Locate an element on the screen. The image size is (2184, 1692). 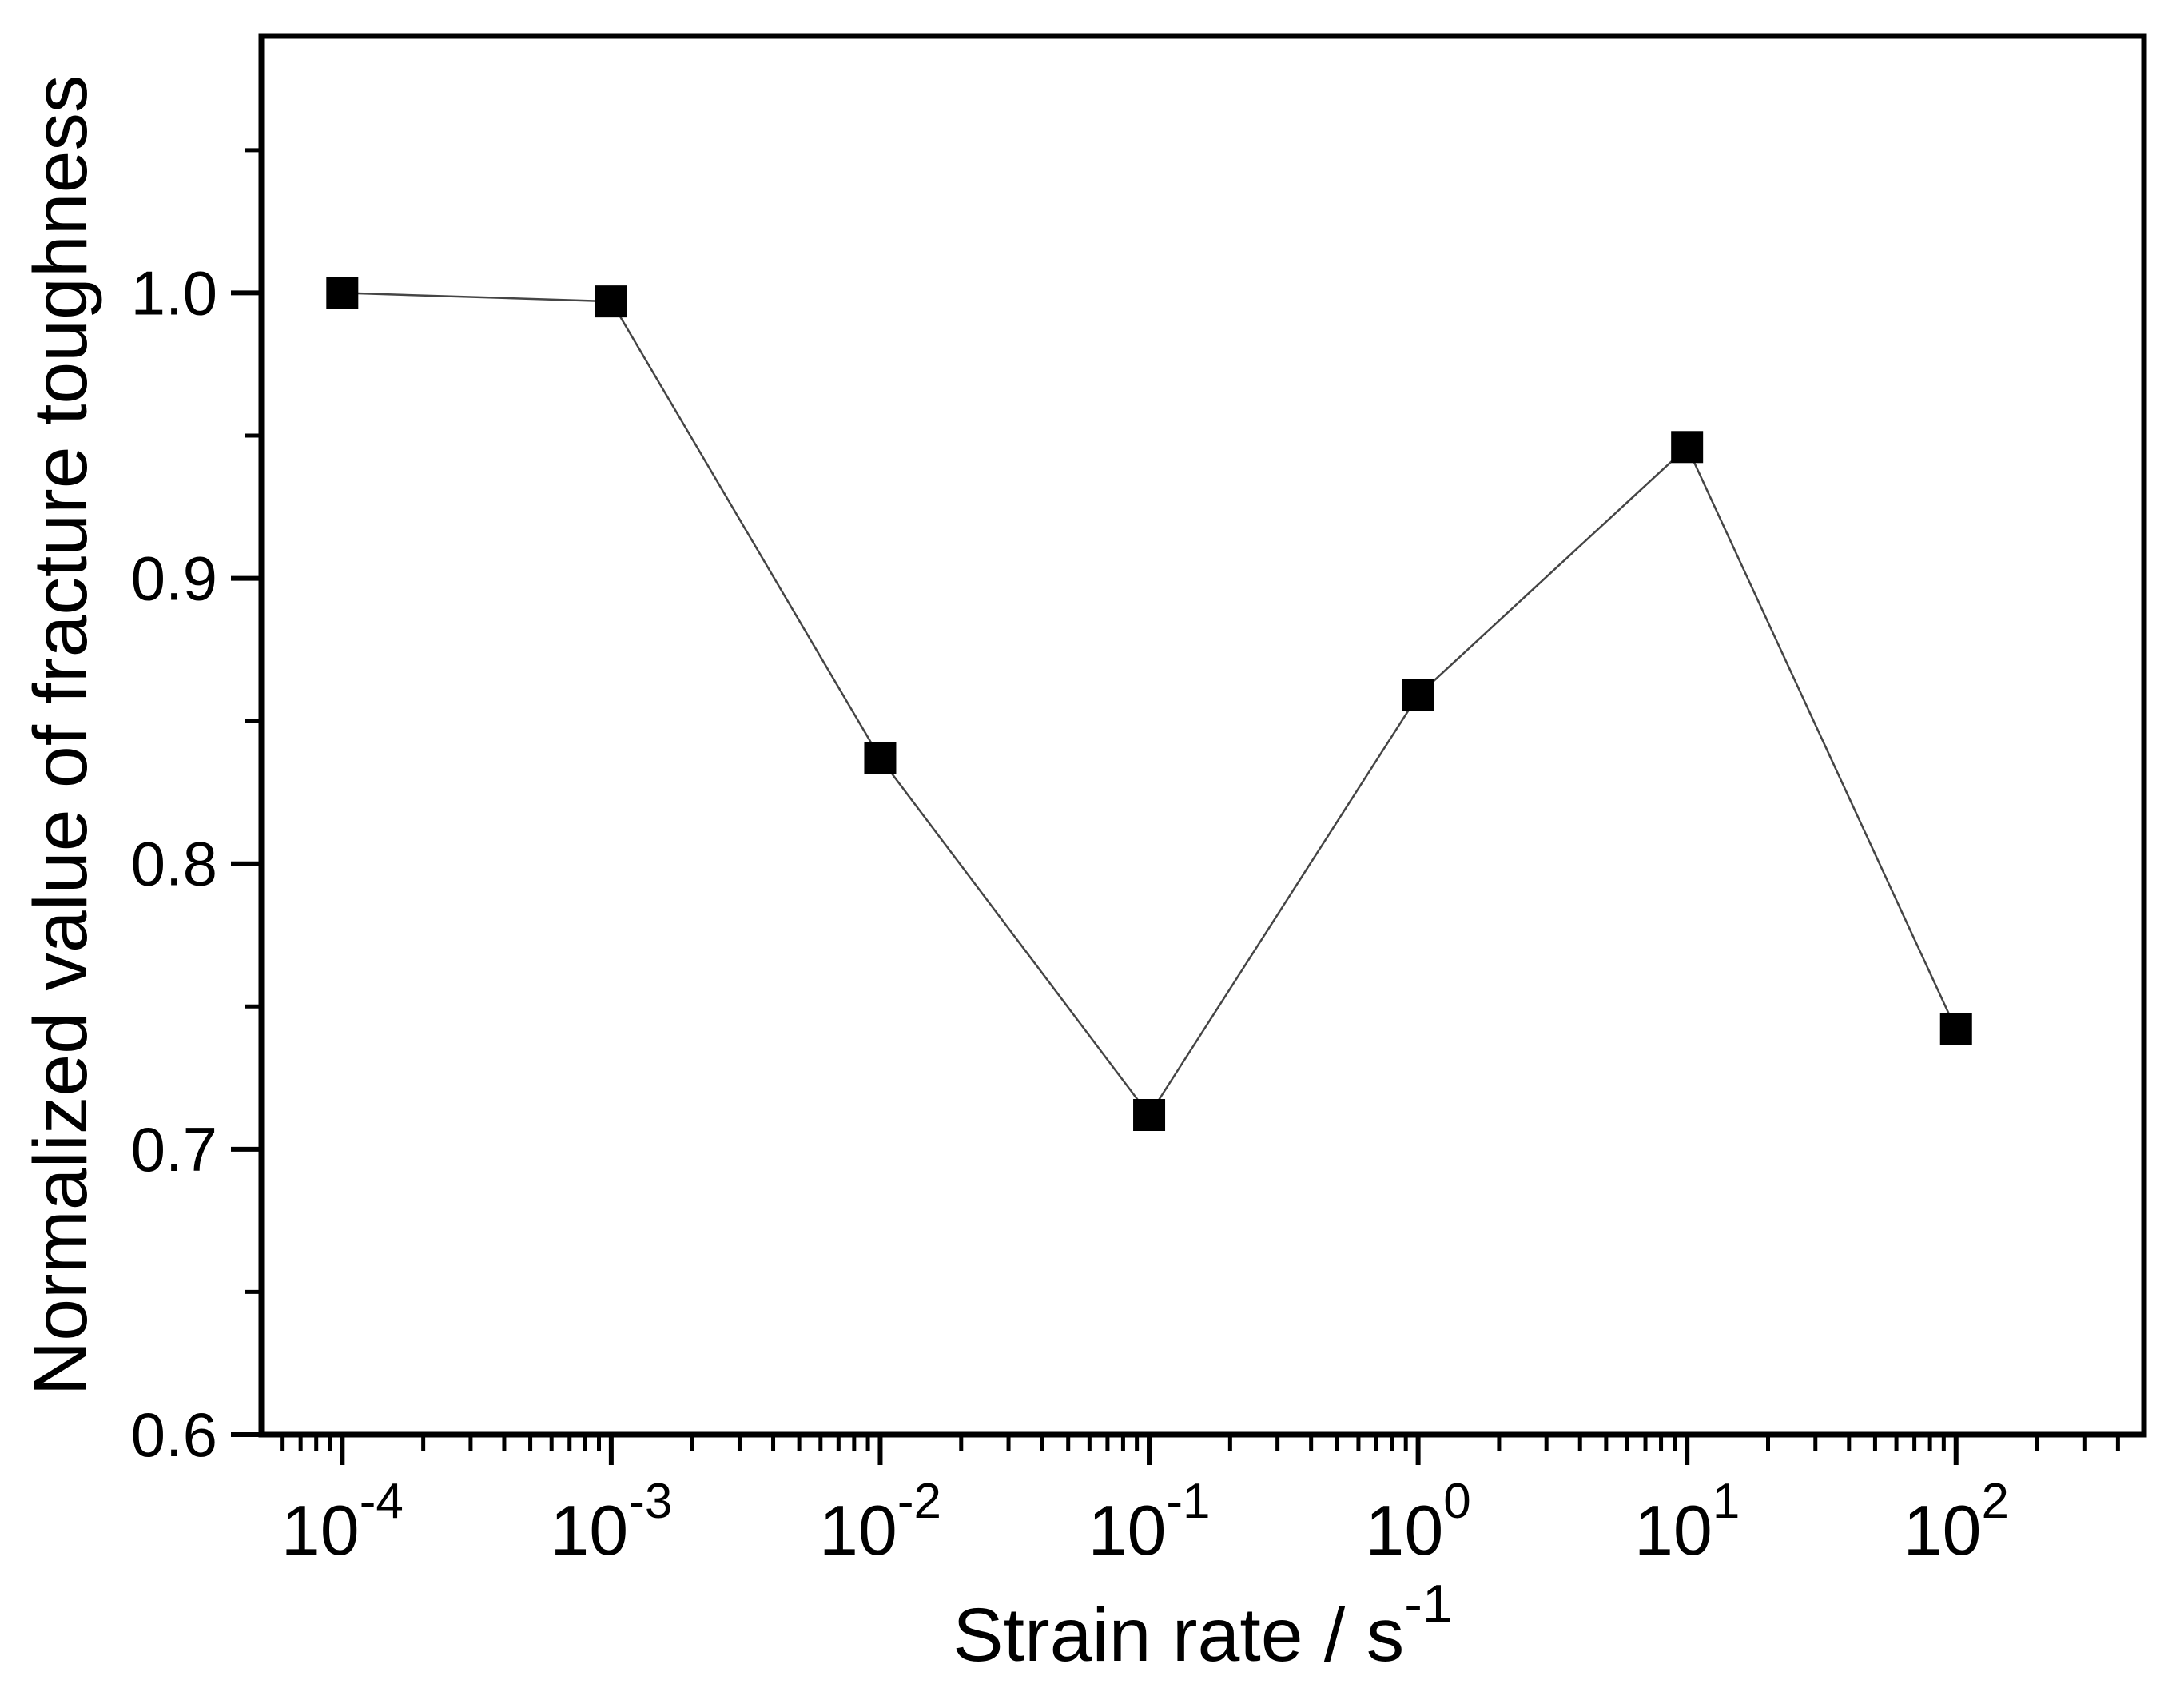
x-axis-tick-label: 10⁻² is located at coordinates (880, 1522).